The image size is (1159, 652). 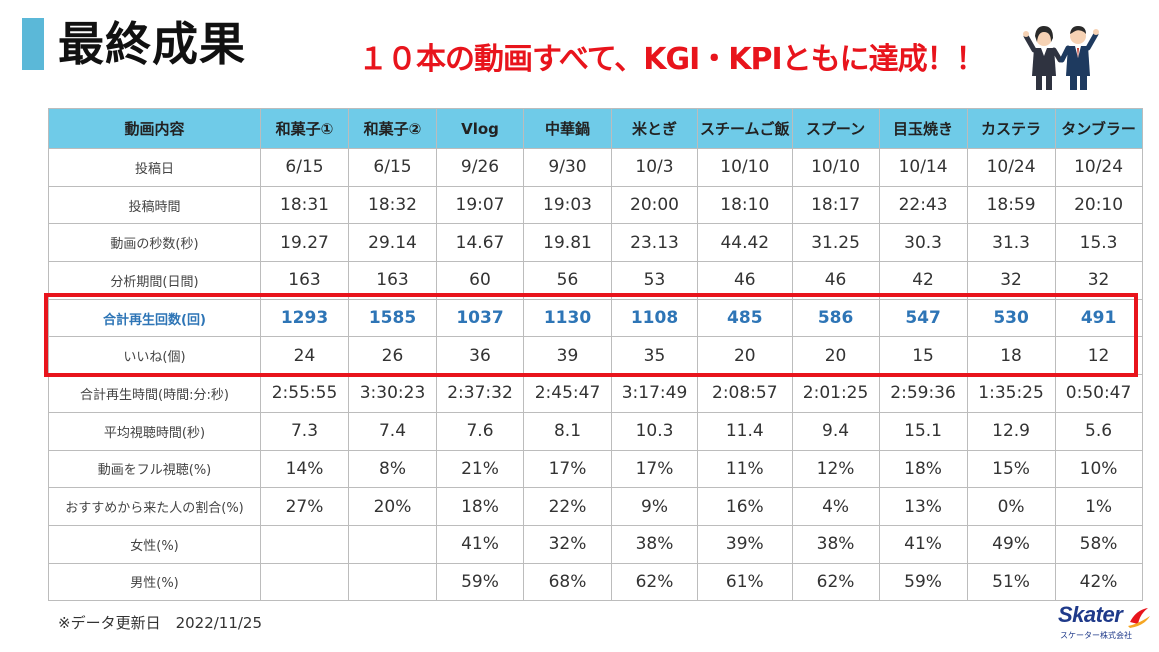 I want to click on table-cell: 36, so click(x=480, y=356).